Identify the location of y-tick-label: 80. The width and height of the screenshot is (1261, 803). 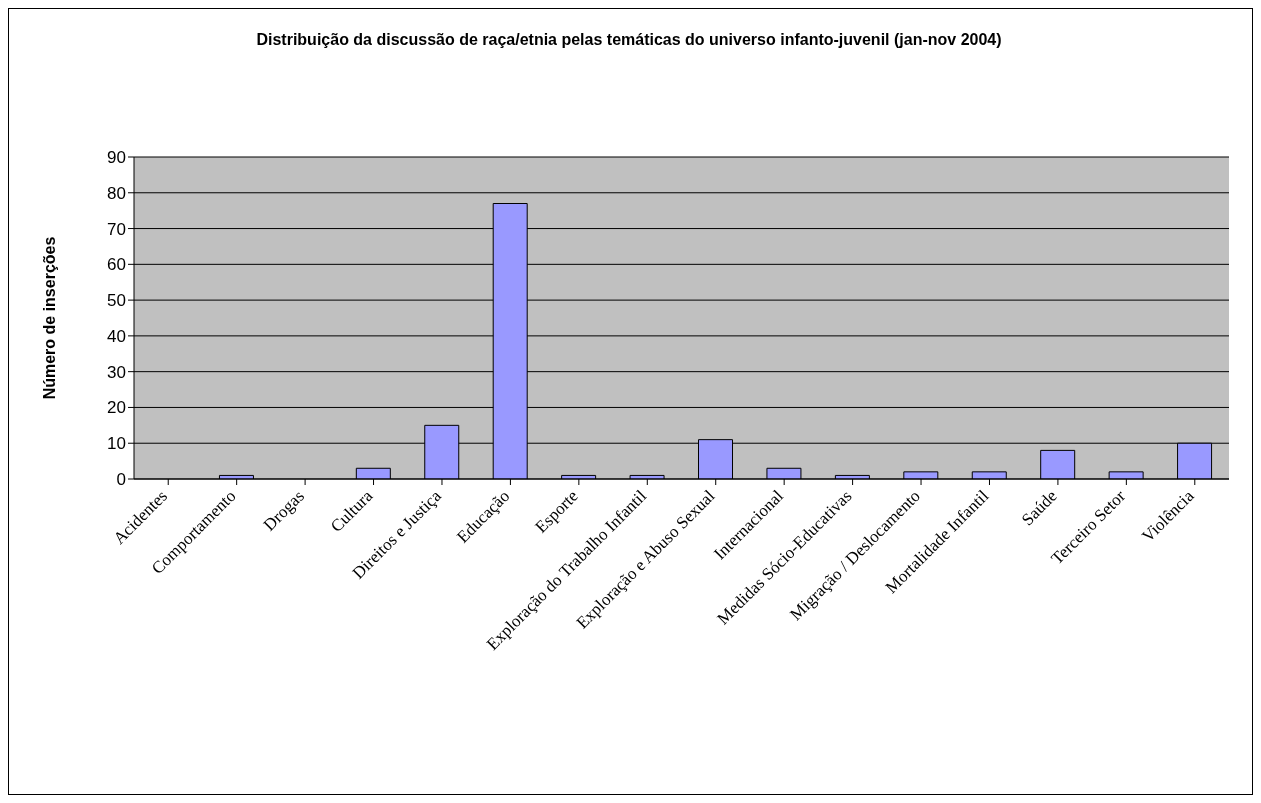
(116, 193).